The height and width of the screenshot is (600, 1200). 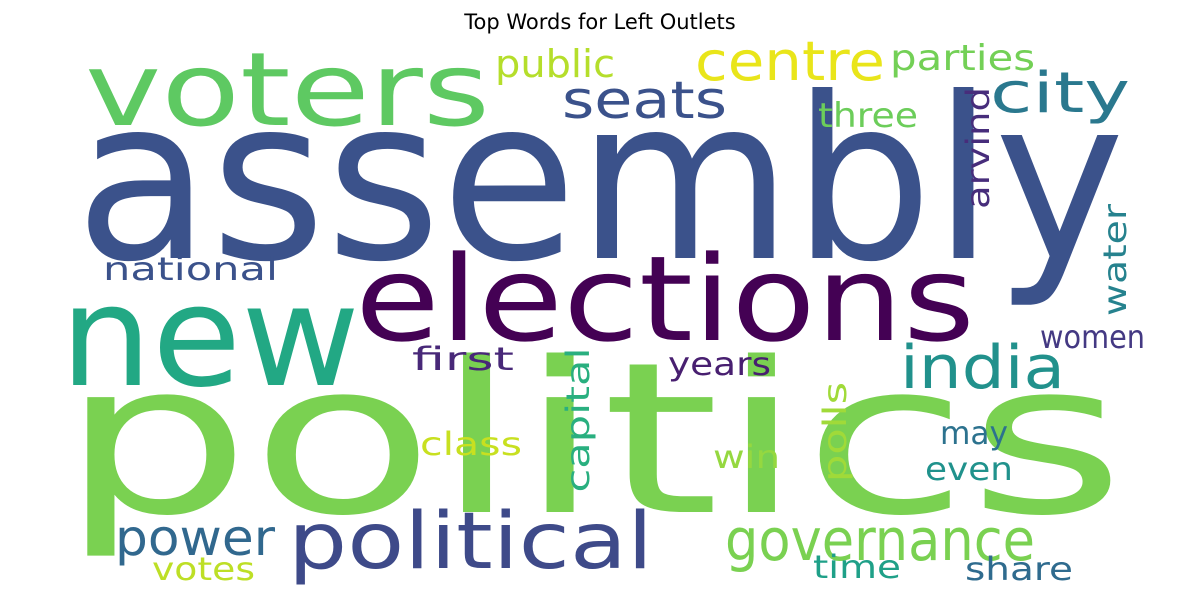 What do you see at coordinates (578, 420) in the screenshot?
I see `word-capital: capital` at bounding box center [578, 420].